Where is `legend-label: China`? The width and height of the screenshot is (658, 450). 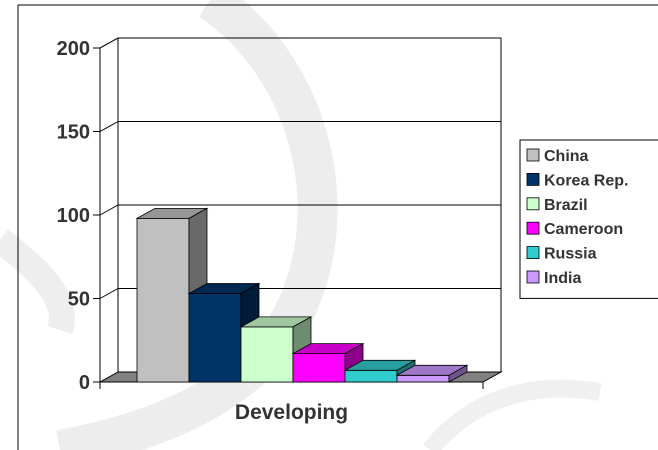 legend-label: China is located at coordinates (566, 156).